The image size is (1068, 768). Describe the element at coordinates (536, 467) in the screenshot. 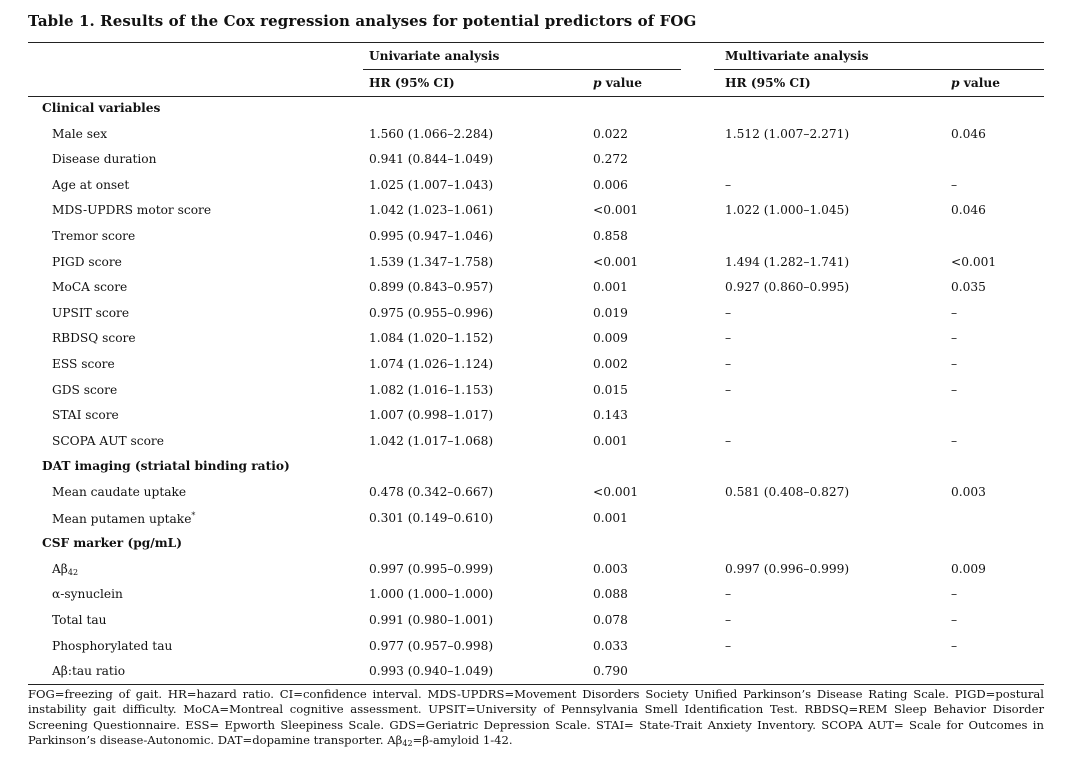

I see `section-row: DAT imaging (striatal binding ratio)` at that location.